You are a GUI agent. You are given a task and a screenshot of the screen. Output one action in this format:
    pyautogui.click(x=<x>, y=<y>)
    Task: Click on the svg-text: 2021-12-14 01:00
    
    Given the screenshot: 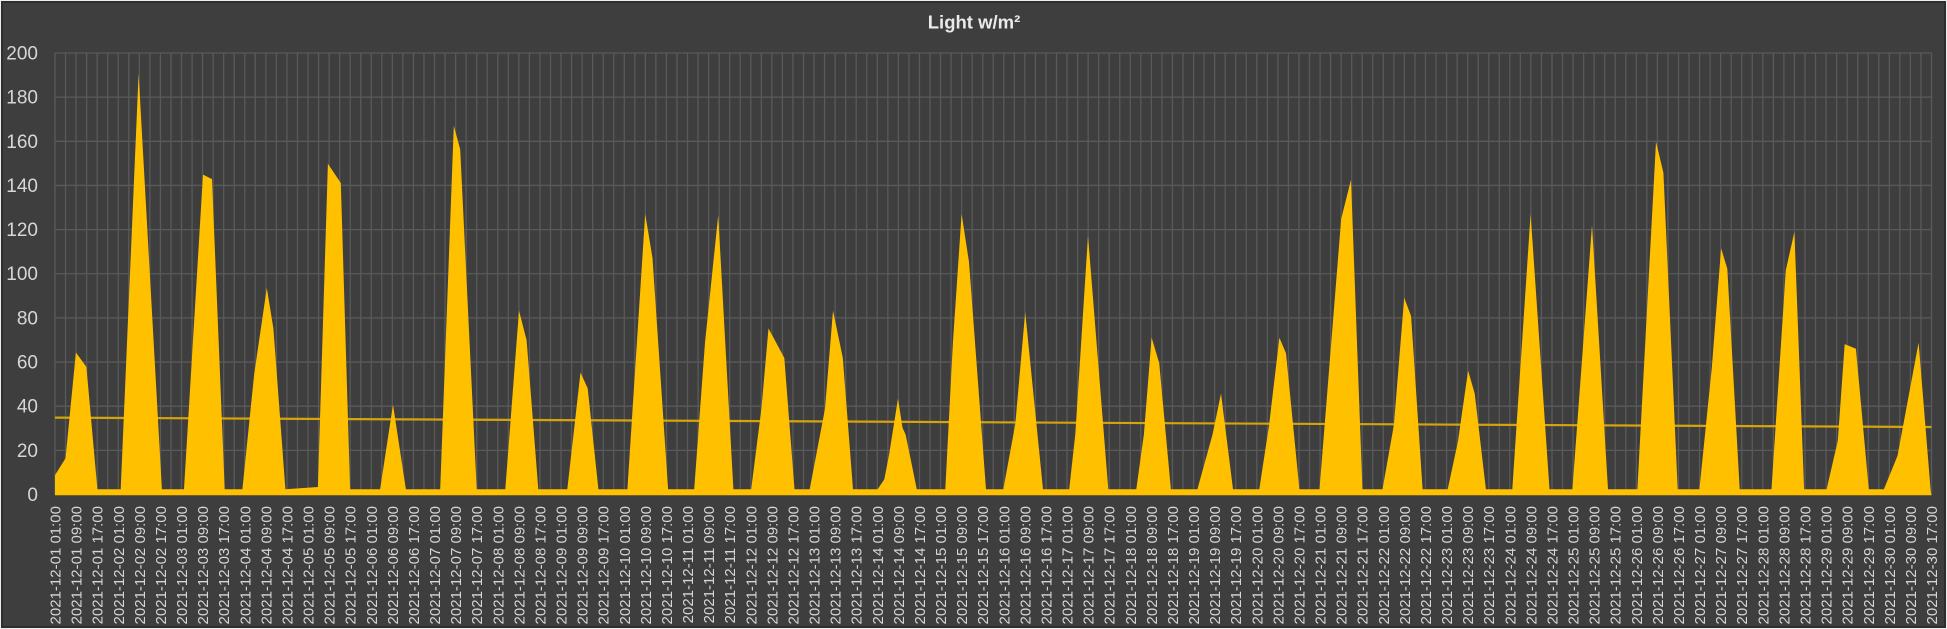 What is the action you would take?
    pyautogui.click(x=878, y=565)
    